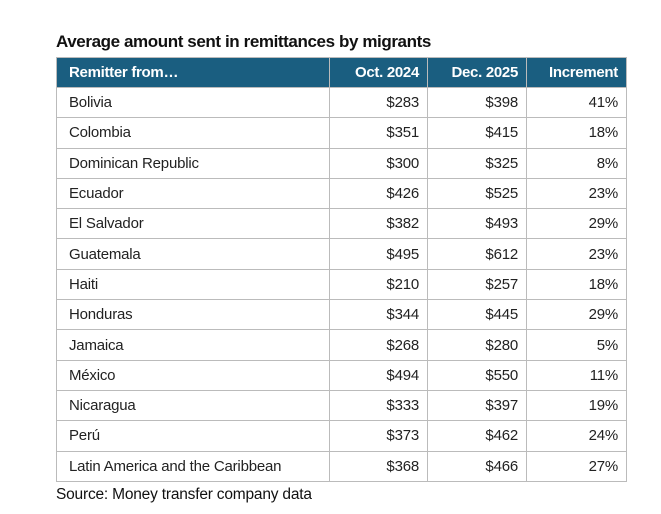 Image resolution: width=661 pixels, height=514 pixels. What do you see at coordinates (477, 345) in the screenshot?
I see `amount-cell: $280` at bounding box center [477, 345].